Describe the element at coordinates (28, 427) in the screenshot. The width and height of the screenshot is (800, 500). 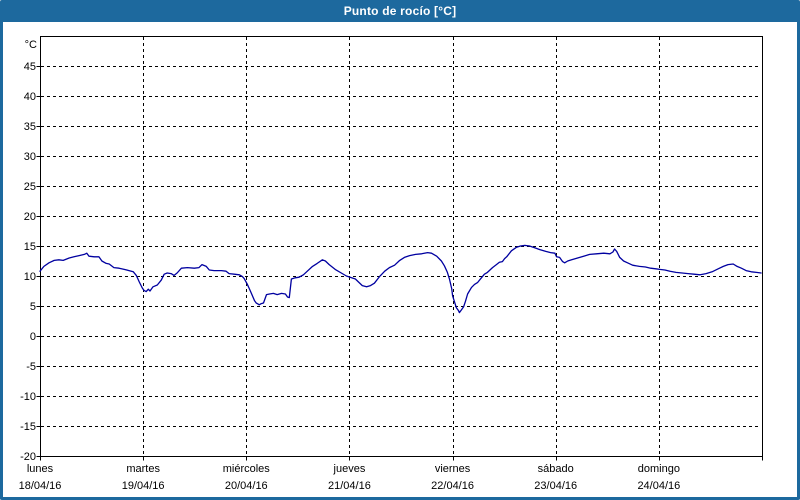
I see `y-tick-label: -15` at that location.